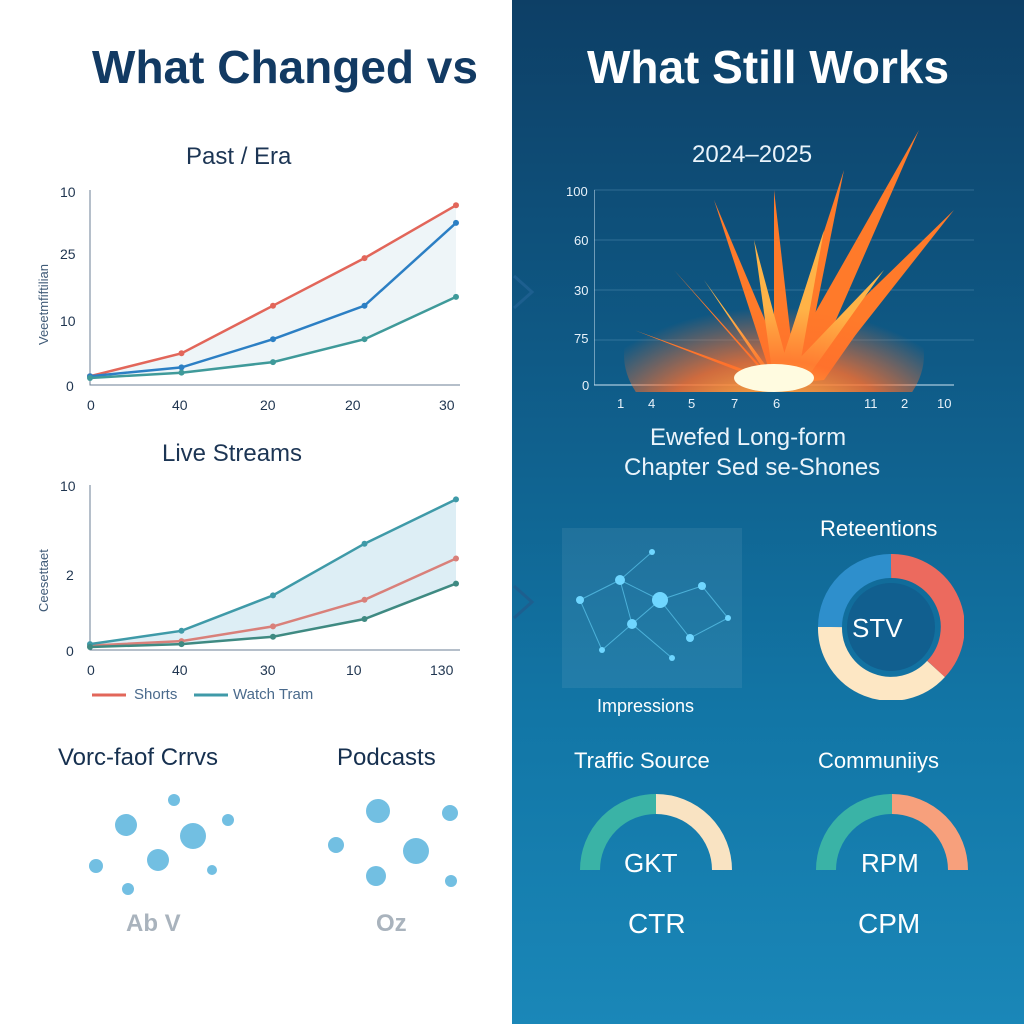  I want to click on gauge1-label: CTR, so click(657, 923).